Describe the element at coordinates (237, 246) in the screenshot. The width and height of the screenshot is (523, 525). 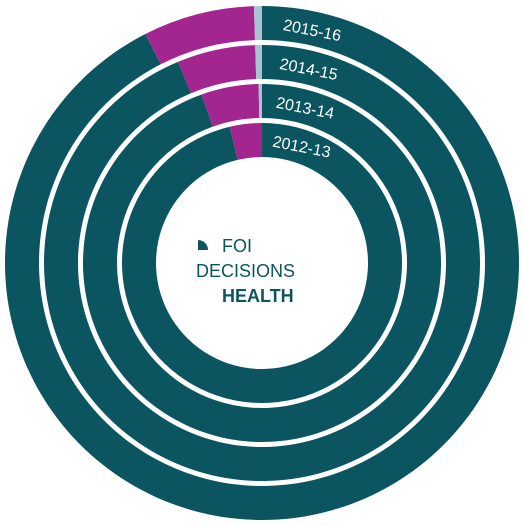
I see `center-title: FOI` at that location.